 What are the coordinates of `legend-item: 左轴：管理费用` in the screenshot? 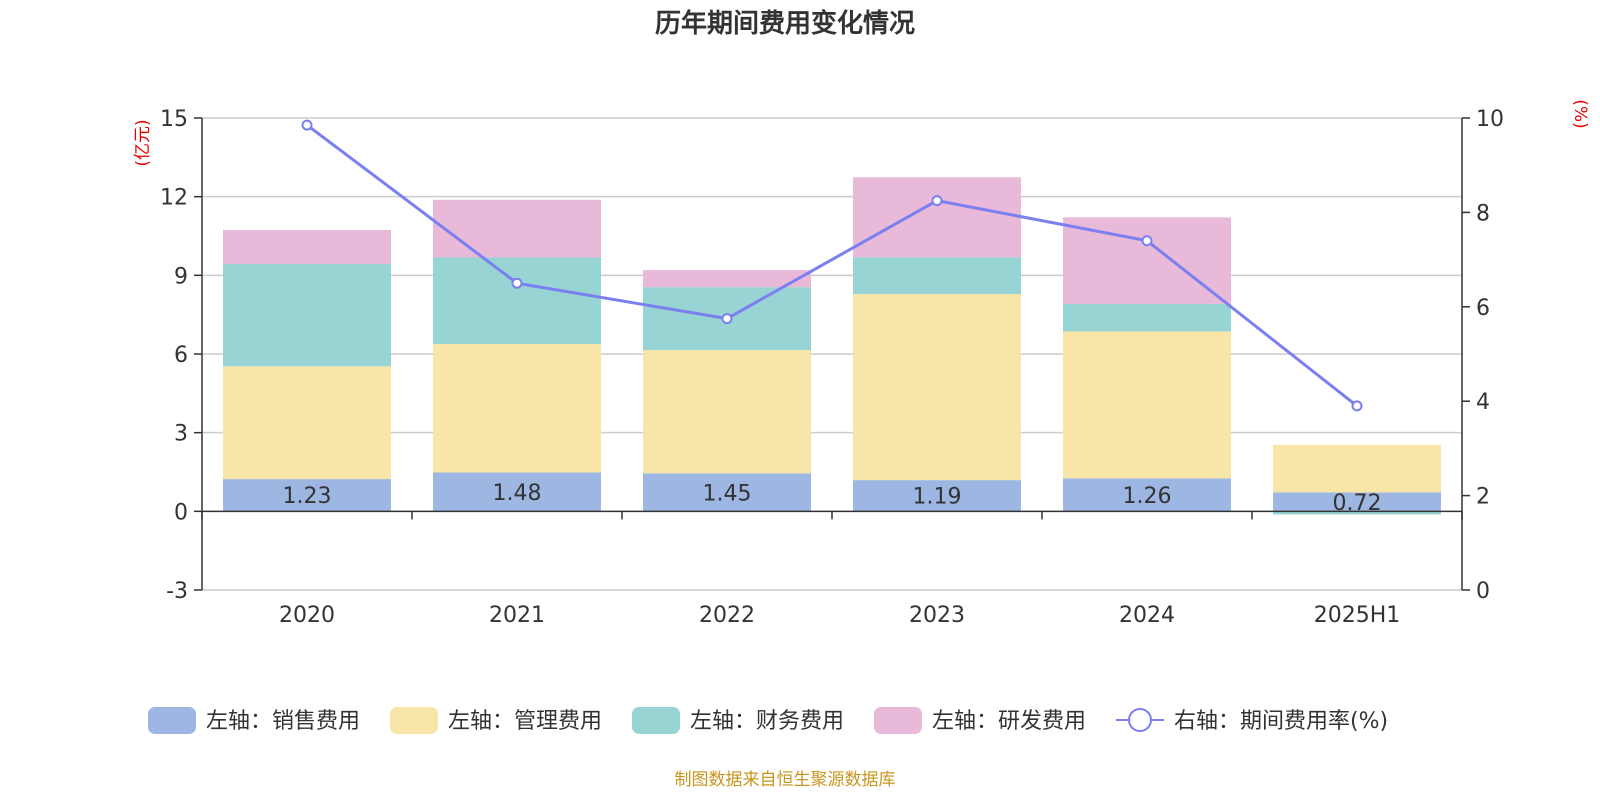 It's located at (496, 720).